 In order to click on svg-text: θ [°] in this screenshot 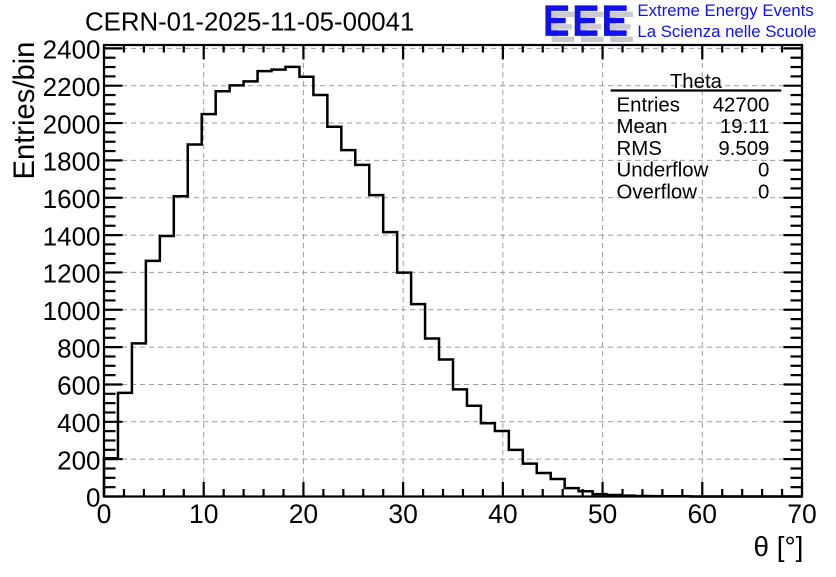, I will do `click(779, 546)`.